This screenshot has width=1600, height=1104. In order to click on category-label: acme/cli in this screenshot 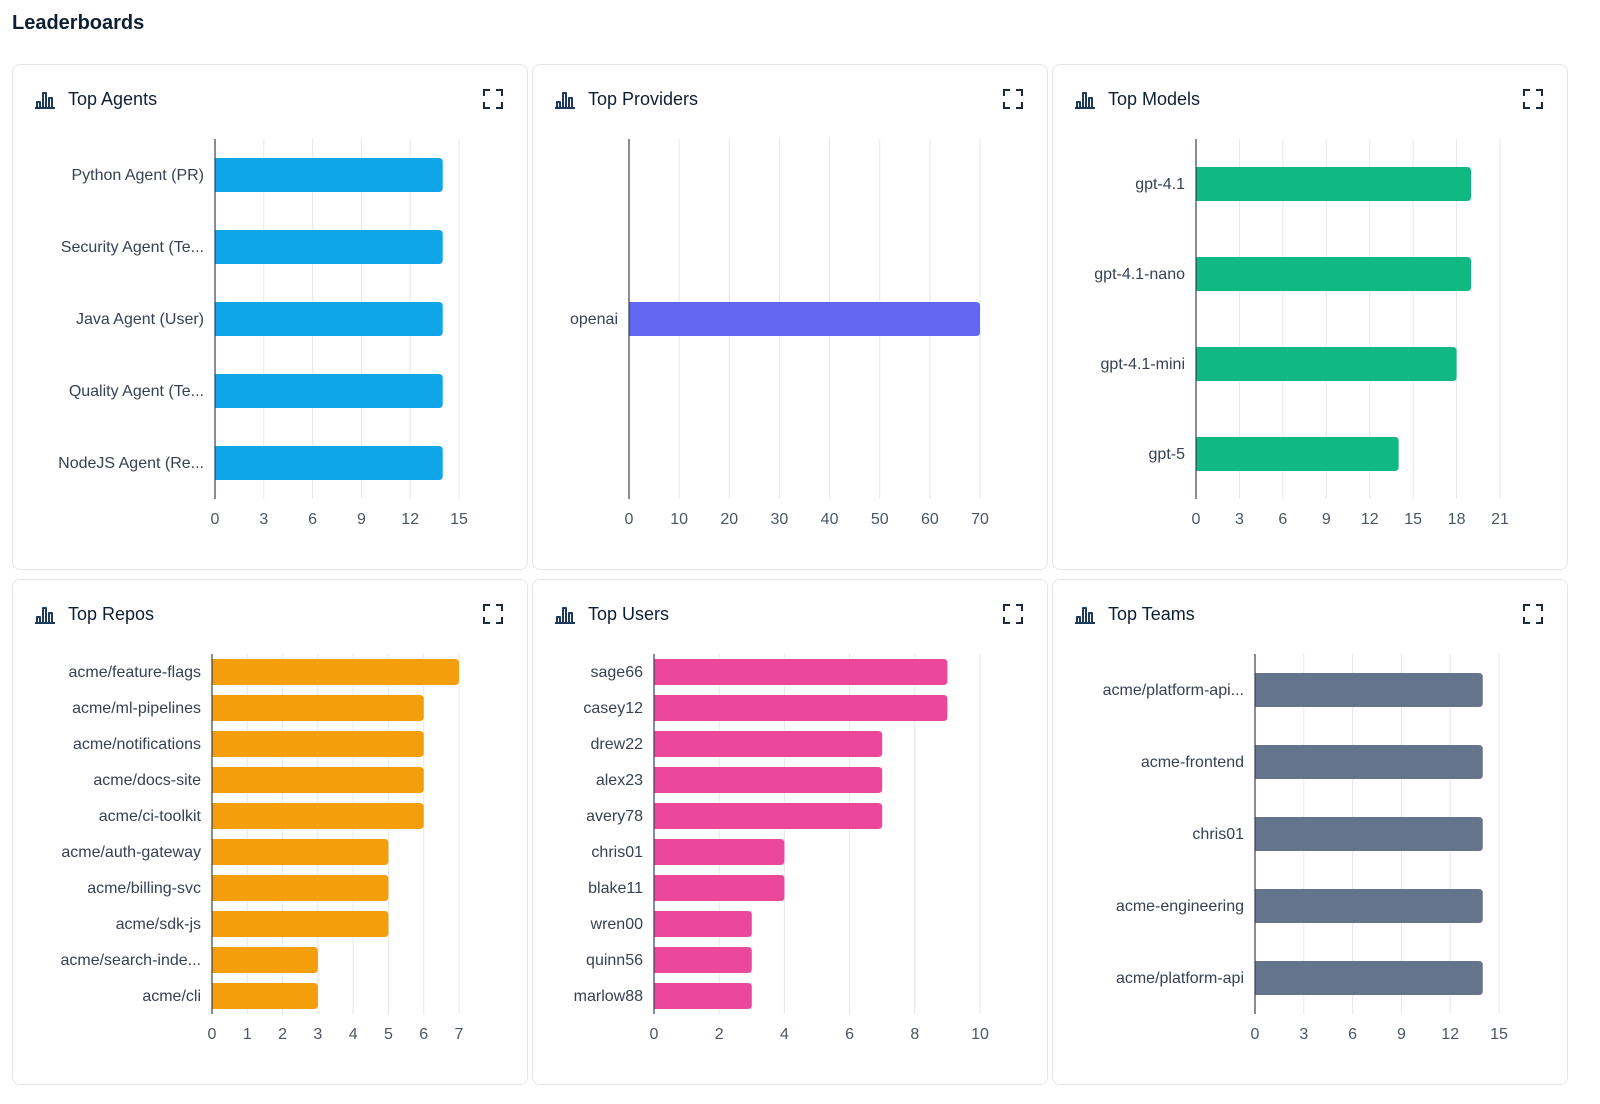, I will do `click(171, 996)`.